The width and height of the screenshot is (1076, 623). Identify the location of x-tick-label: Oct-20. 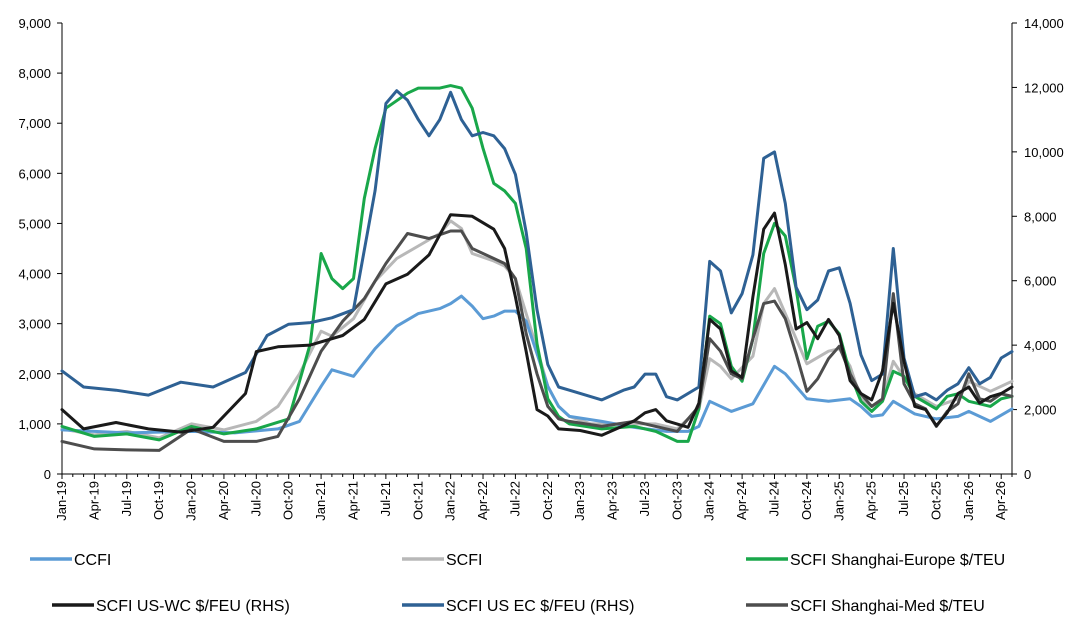
(288, 500).